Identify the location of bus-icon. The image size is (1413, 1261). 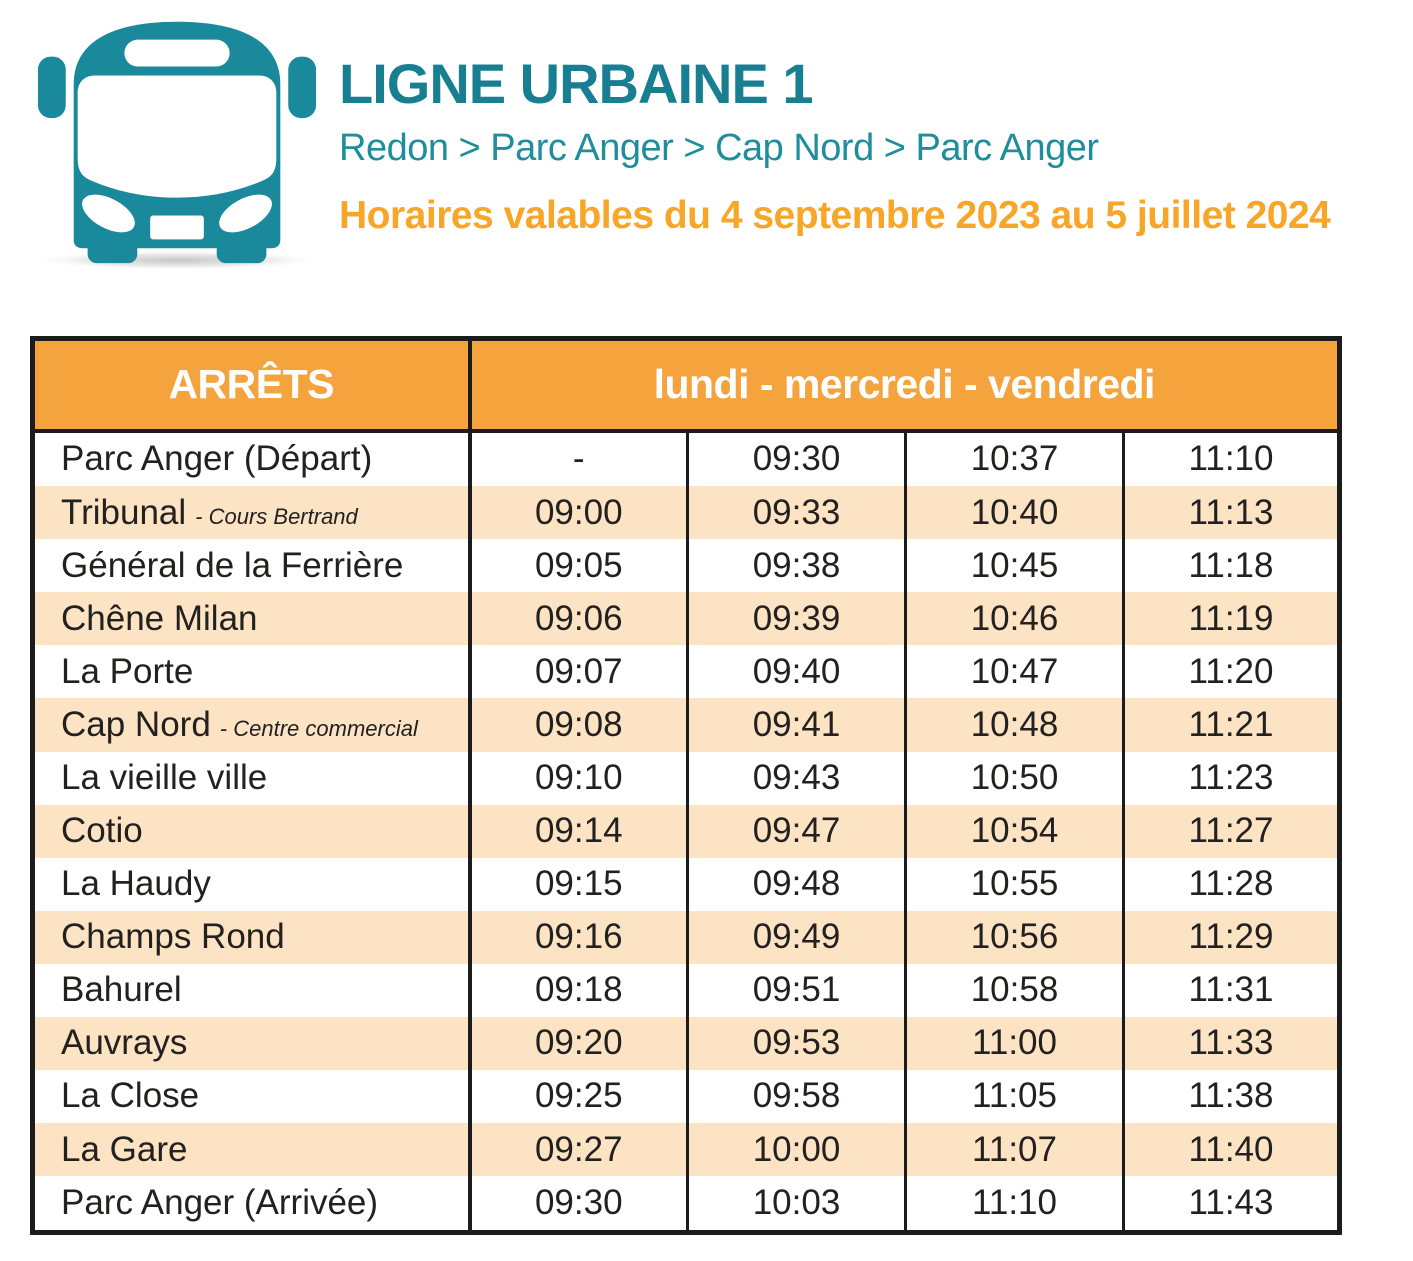
(177, 141).